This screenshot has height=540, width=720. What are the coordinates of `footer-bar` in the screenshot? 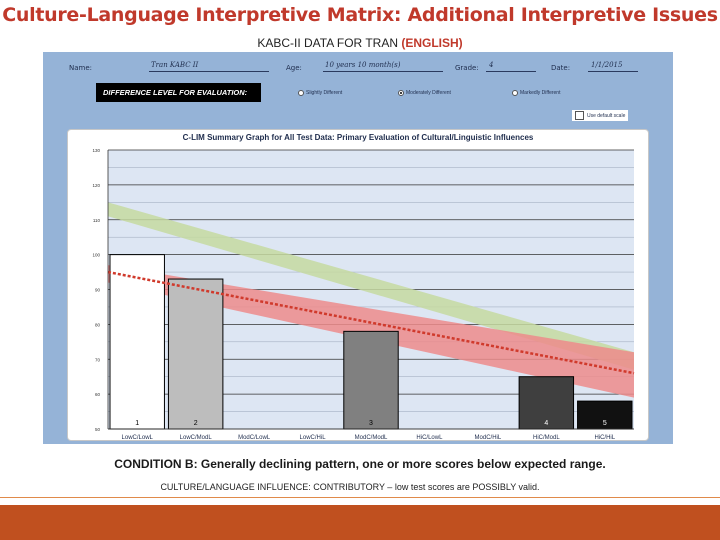 It's located at (360, 522).